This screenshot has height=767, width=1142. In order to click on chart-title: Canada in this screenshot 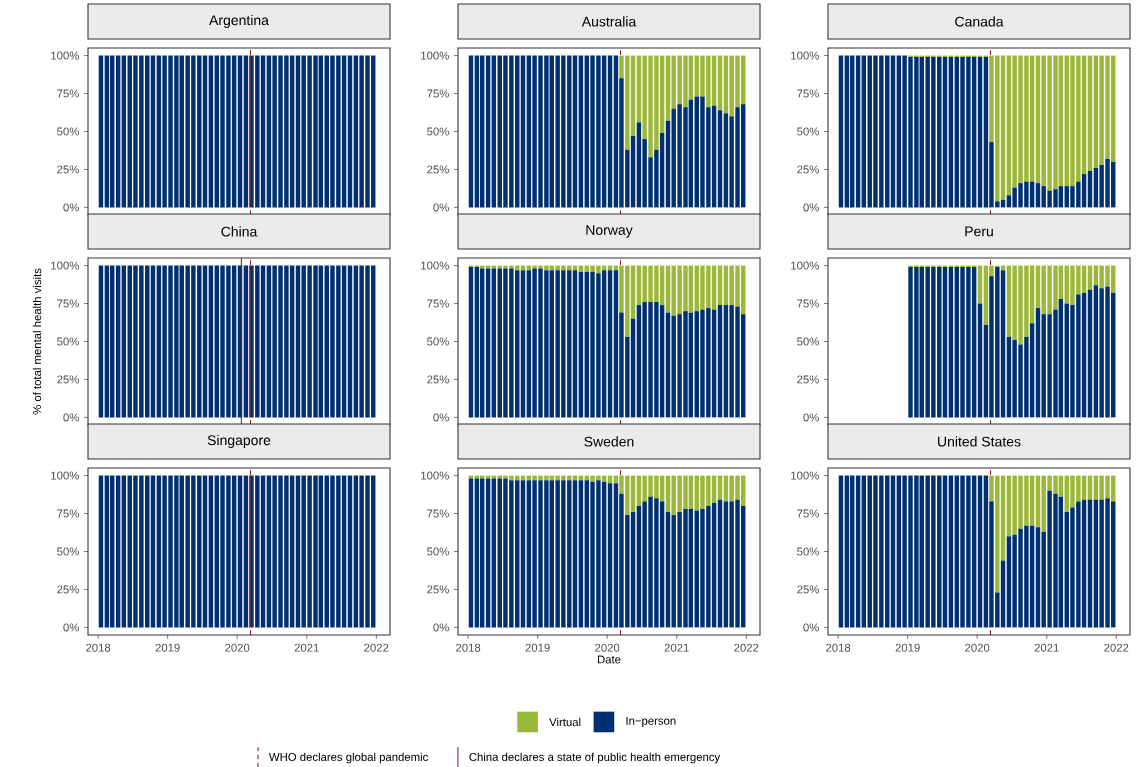, I will do `click(979, 21)`.